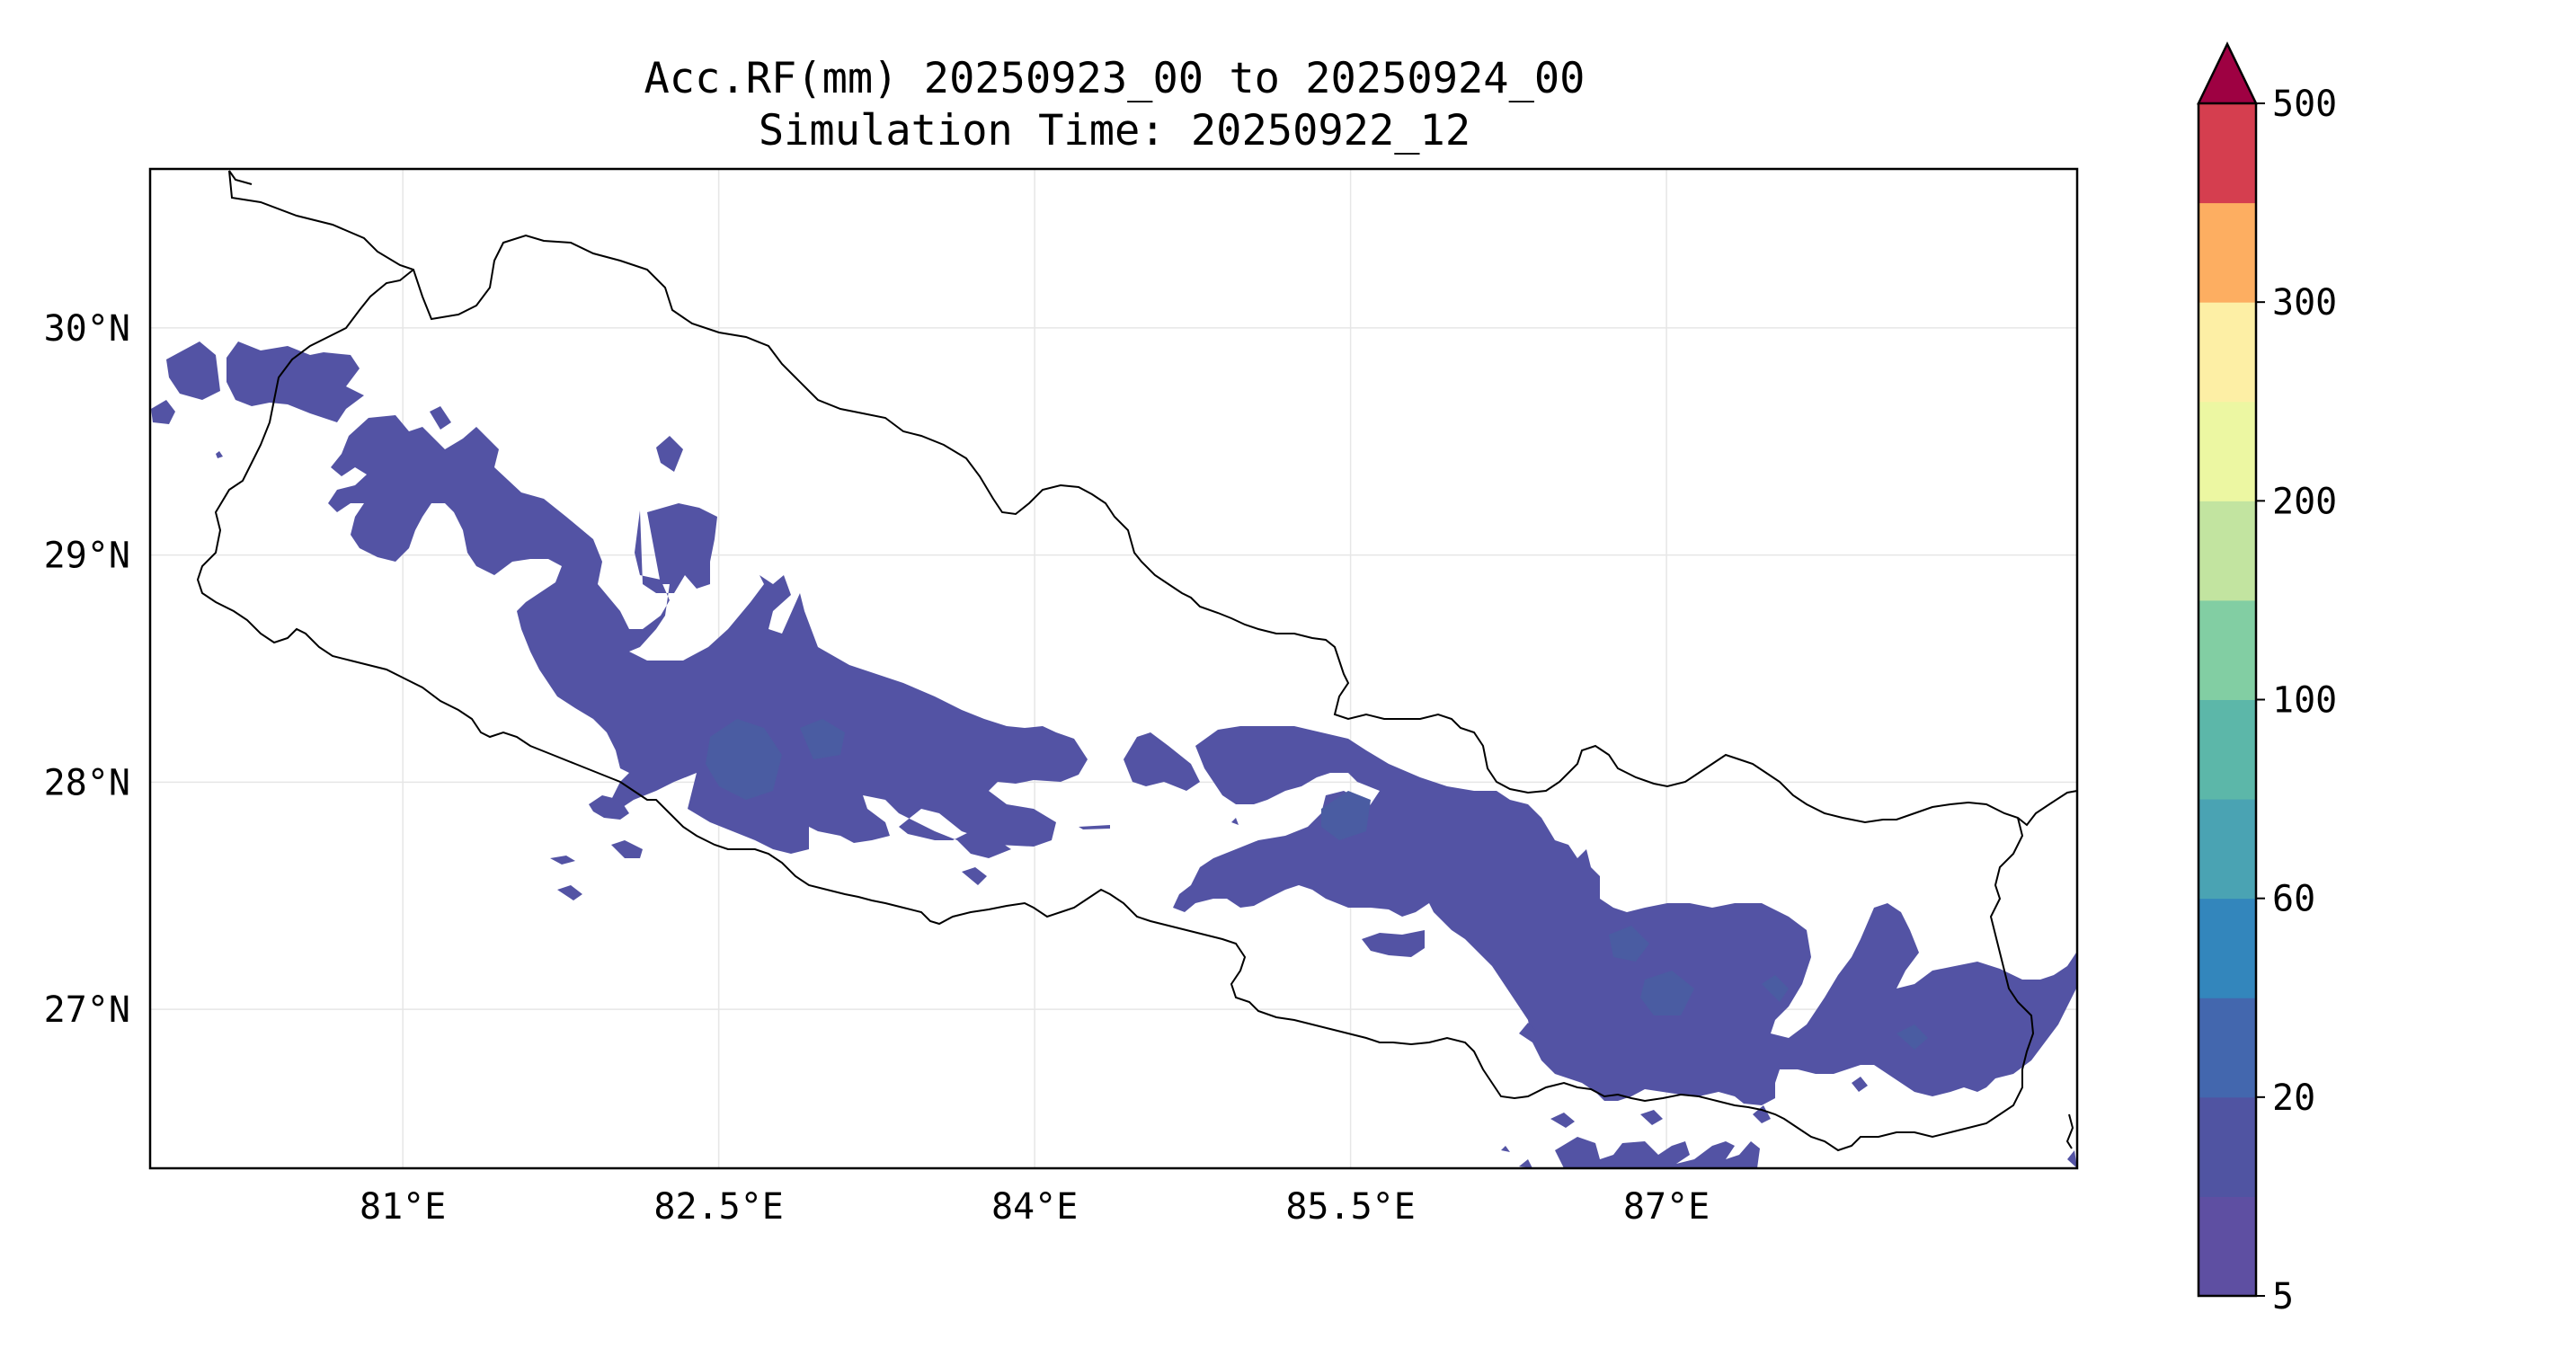 The width and height of the screenshot is (2576, 1348). I want to click on title-line-2: Simulation Time: 20250922_12, so click(1114, 130).